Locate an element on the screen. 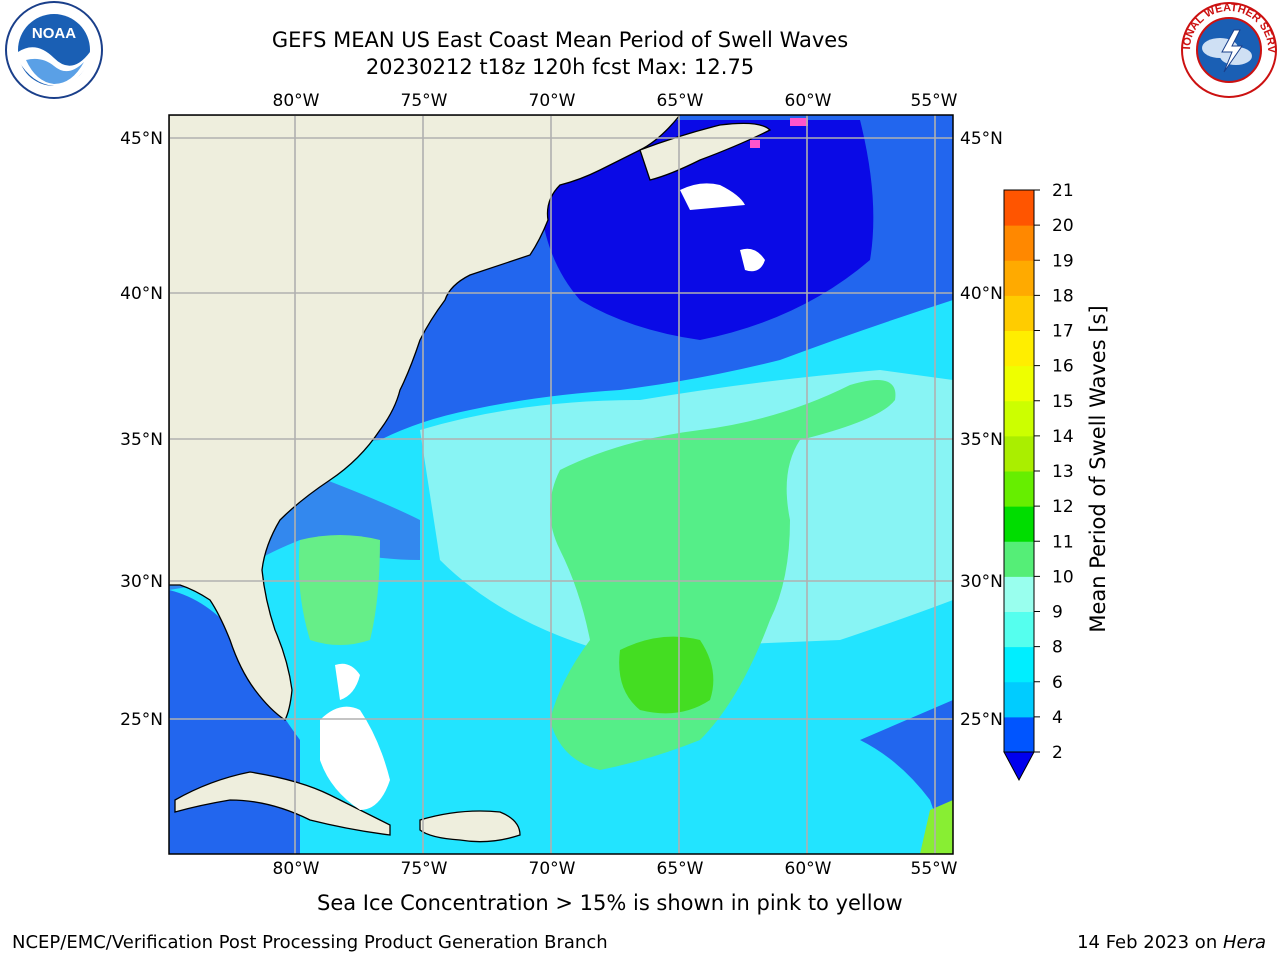 This screenshot has height=960, width=1280. colorbar is located at coordinates (1019, 485).